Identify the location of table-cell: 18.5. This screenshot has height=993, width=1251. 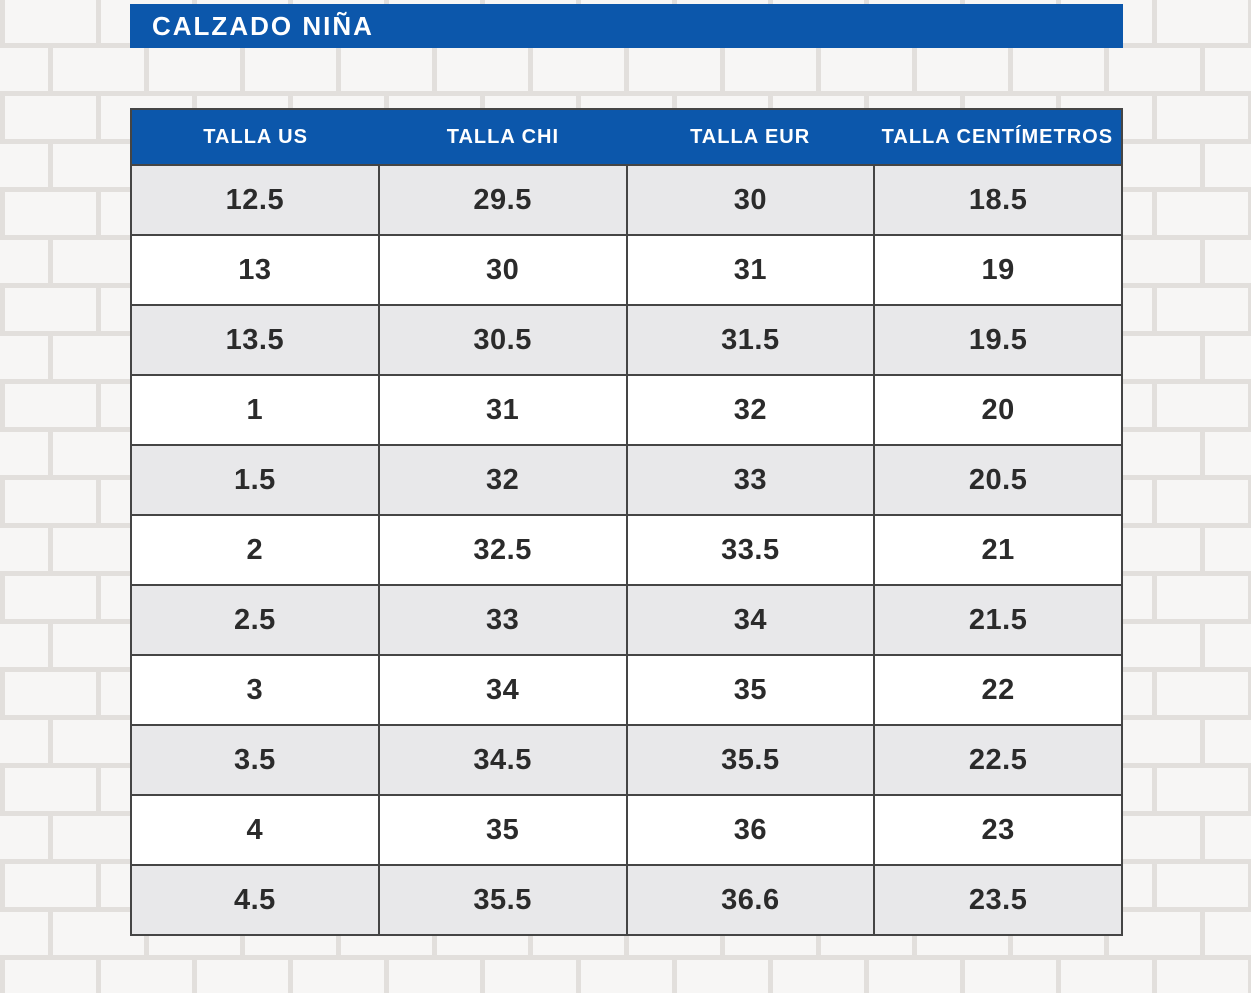
(998, 199).